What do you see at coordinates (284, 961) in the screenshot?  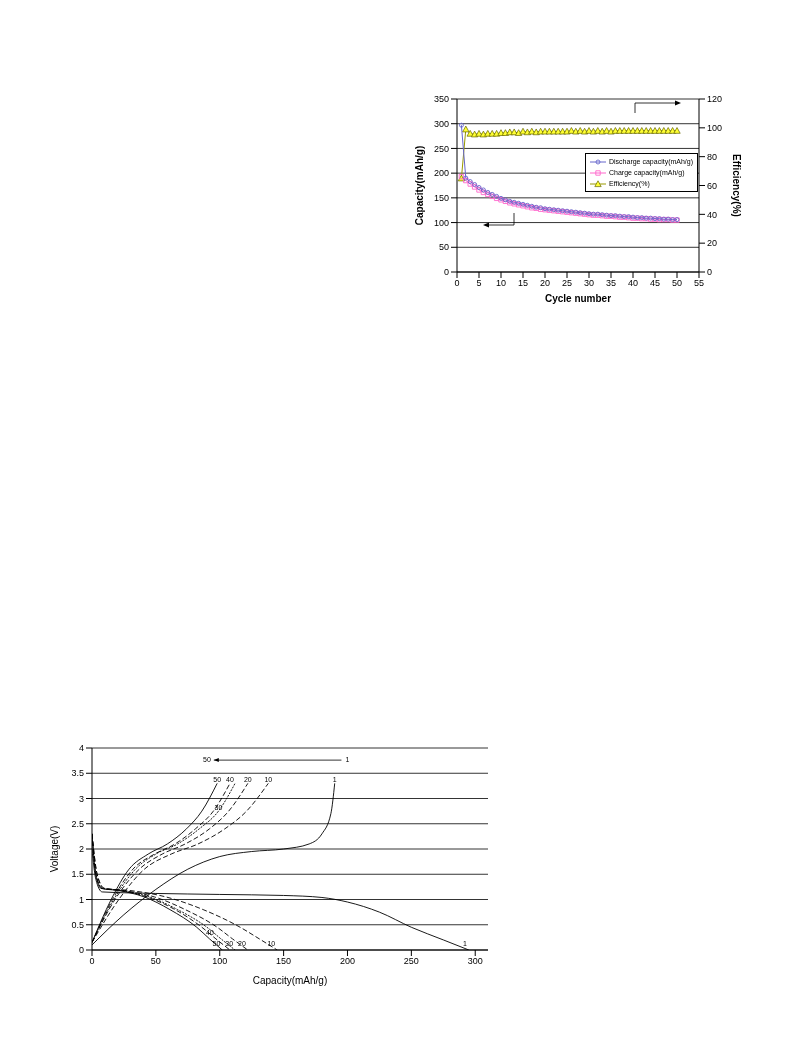 I see `x-tick-label: 150` at bounding box center [284, 961].